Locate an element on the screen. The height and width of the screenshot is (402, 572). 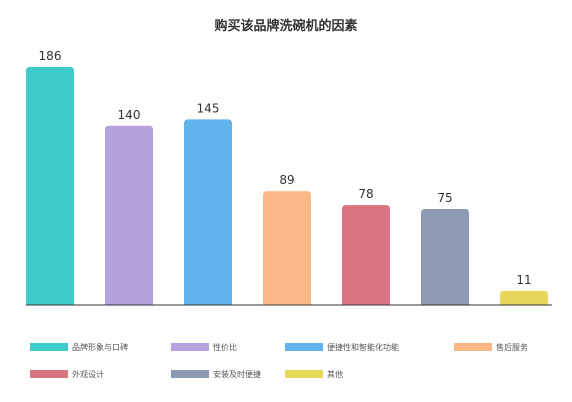
data-label-6: 75 is located at coordinates (444, 198).